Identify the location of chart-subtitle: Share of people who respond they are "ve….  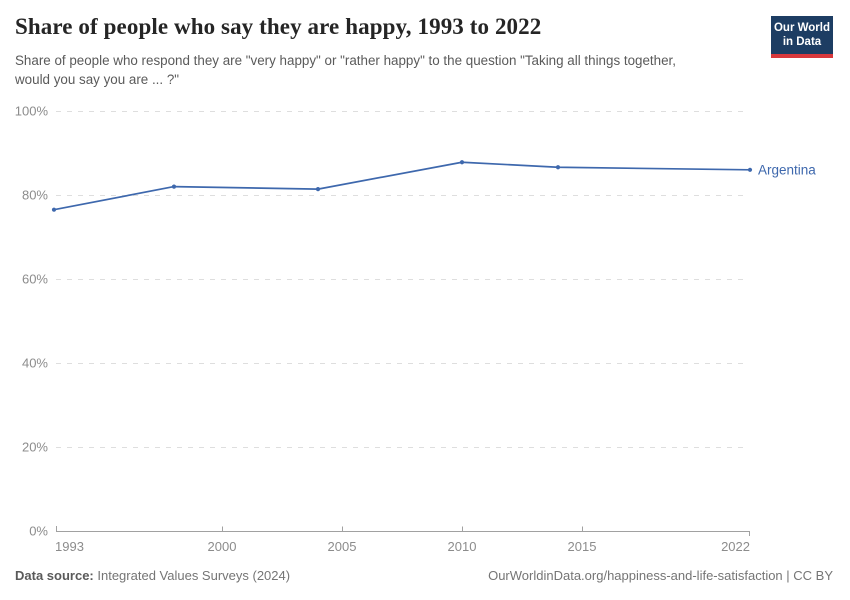
(345, 70).